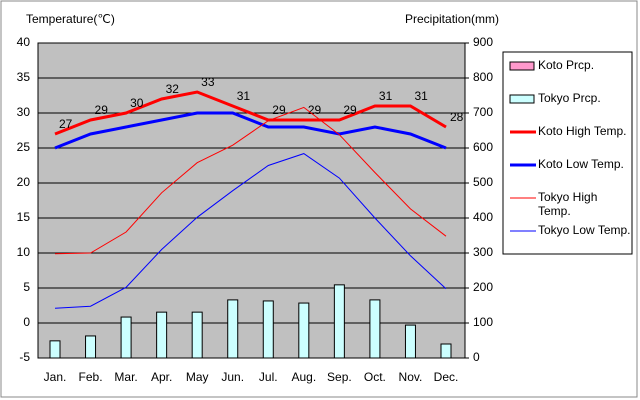 This screenshot has height=400, width=640. Describe the element at coordinates (581, 164) in the screenshot. I see `legend-label: Koto Low Temp.` at that location.